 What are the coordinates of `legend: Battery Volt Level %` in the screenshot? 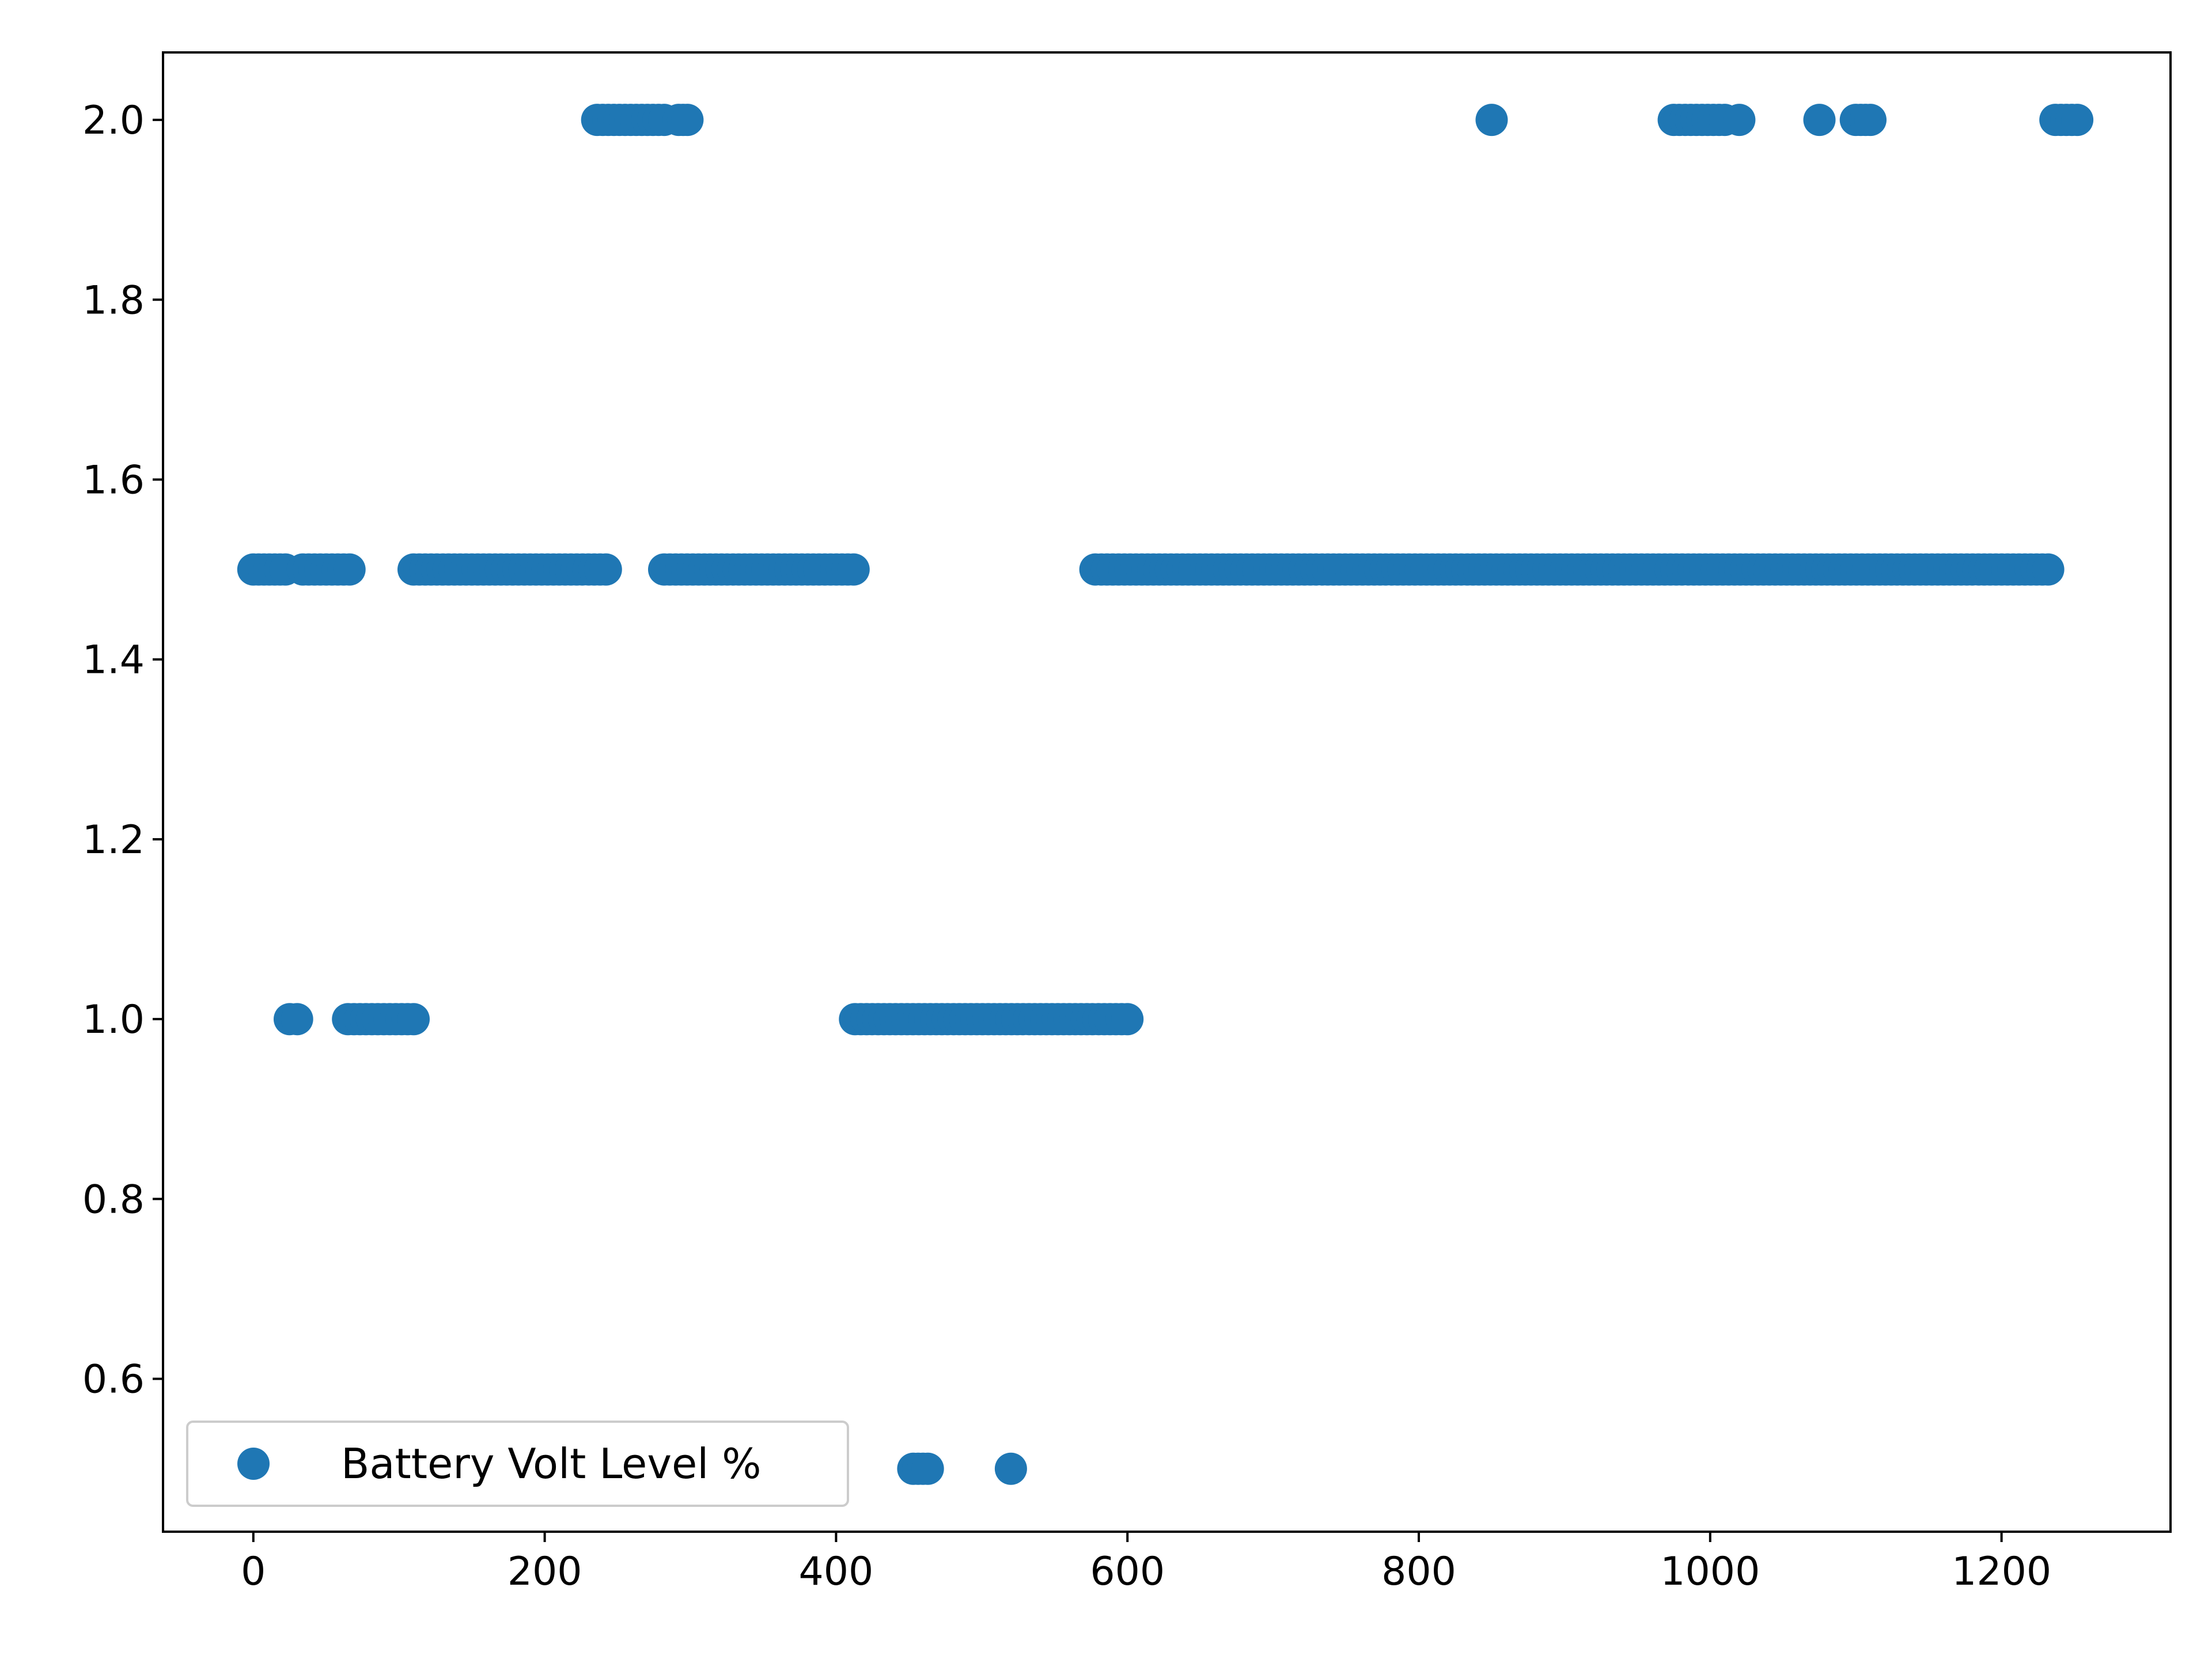 It's located at (517, 1464).